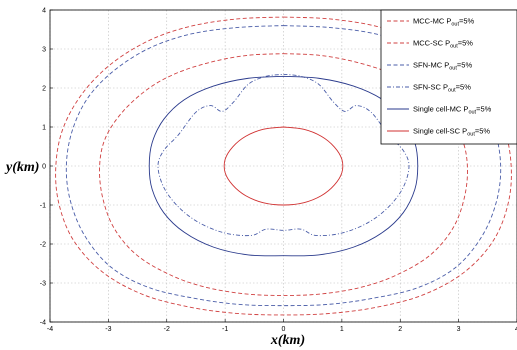 This screenshot has width=517, height=350. I want to click on x-tick-label: 2, so click(400, 329).